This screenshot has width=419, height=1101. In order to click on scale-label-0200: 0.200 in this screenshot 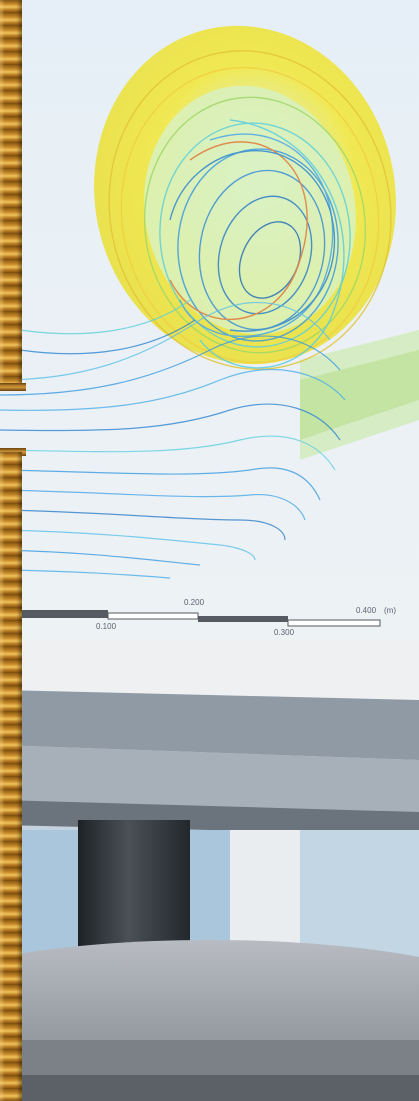, I will do `click(194, 602)`.